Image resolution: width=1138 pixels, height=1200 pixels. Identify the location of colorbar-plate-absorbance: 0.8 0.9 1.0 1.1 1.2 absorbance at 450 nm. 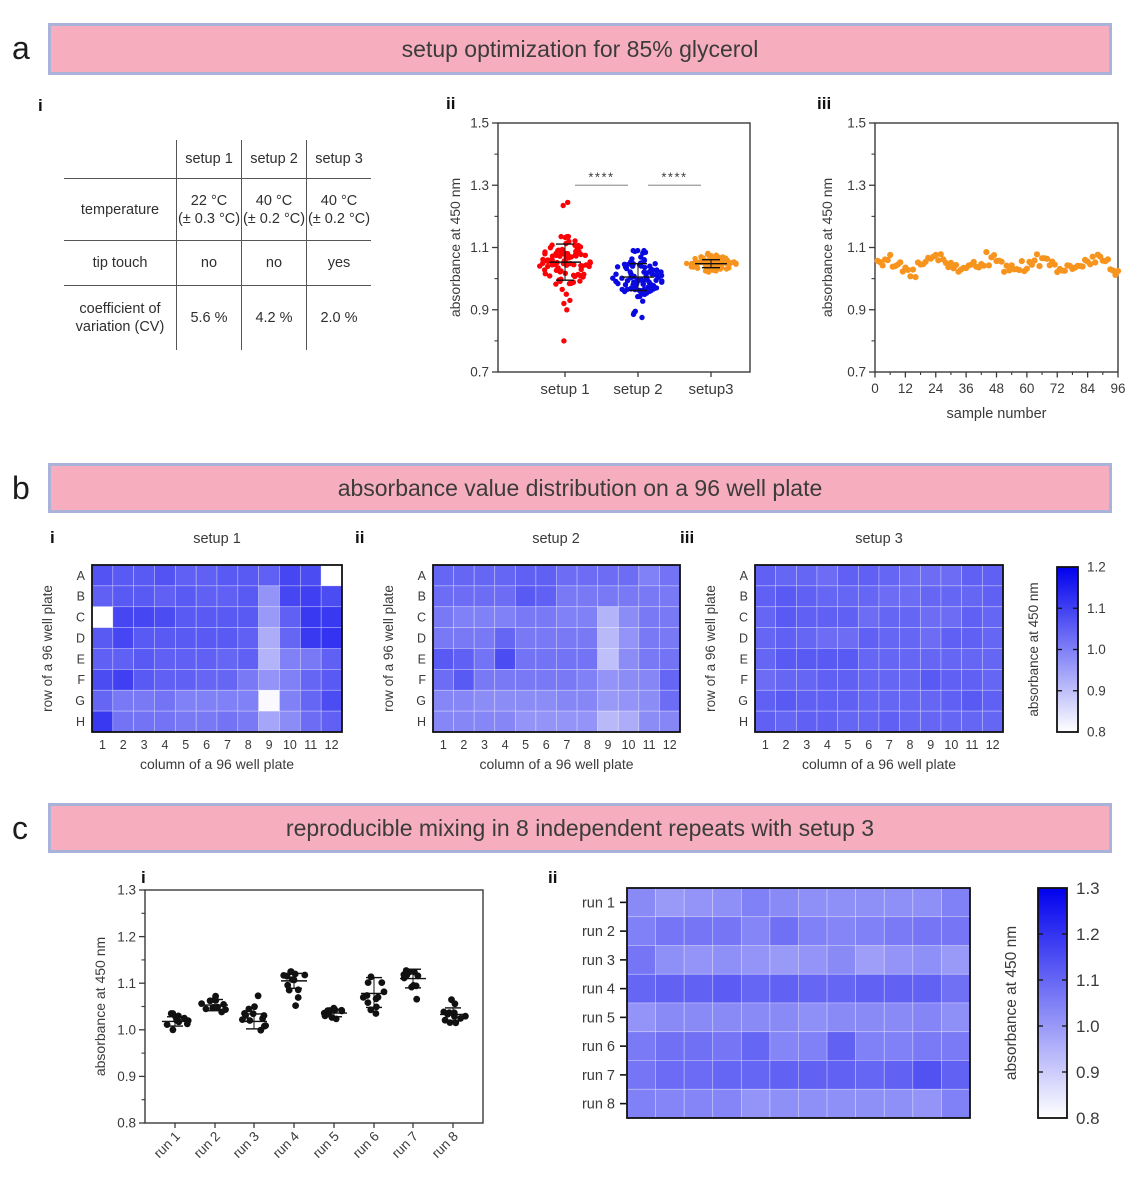
(1066, 650).